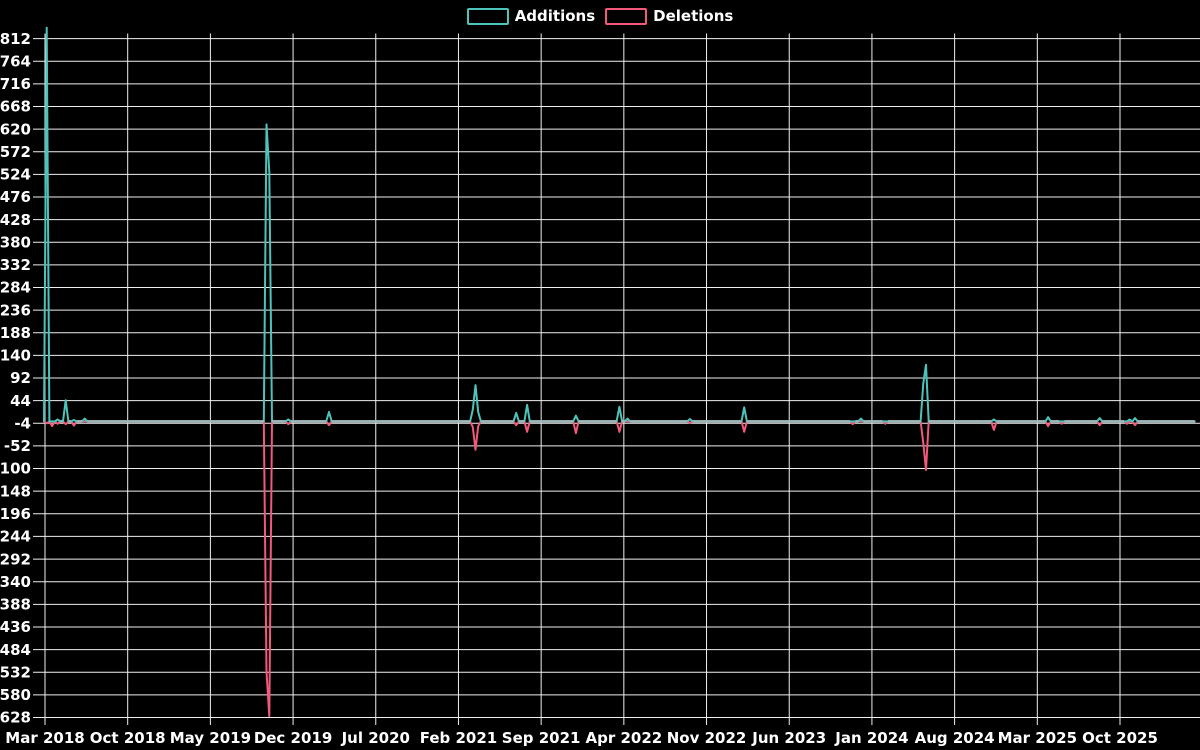 This screenshot has height=750, width=1200. I want to click on y-axis-tick-label: -388, so click(15, 605).